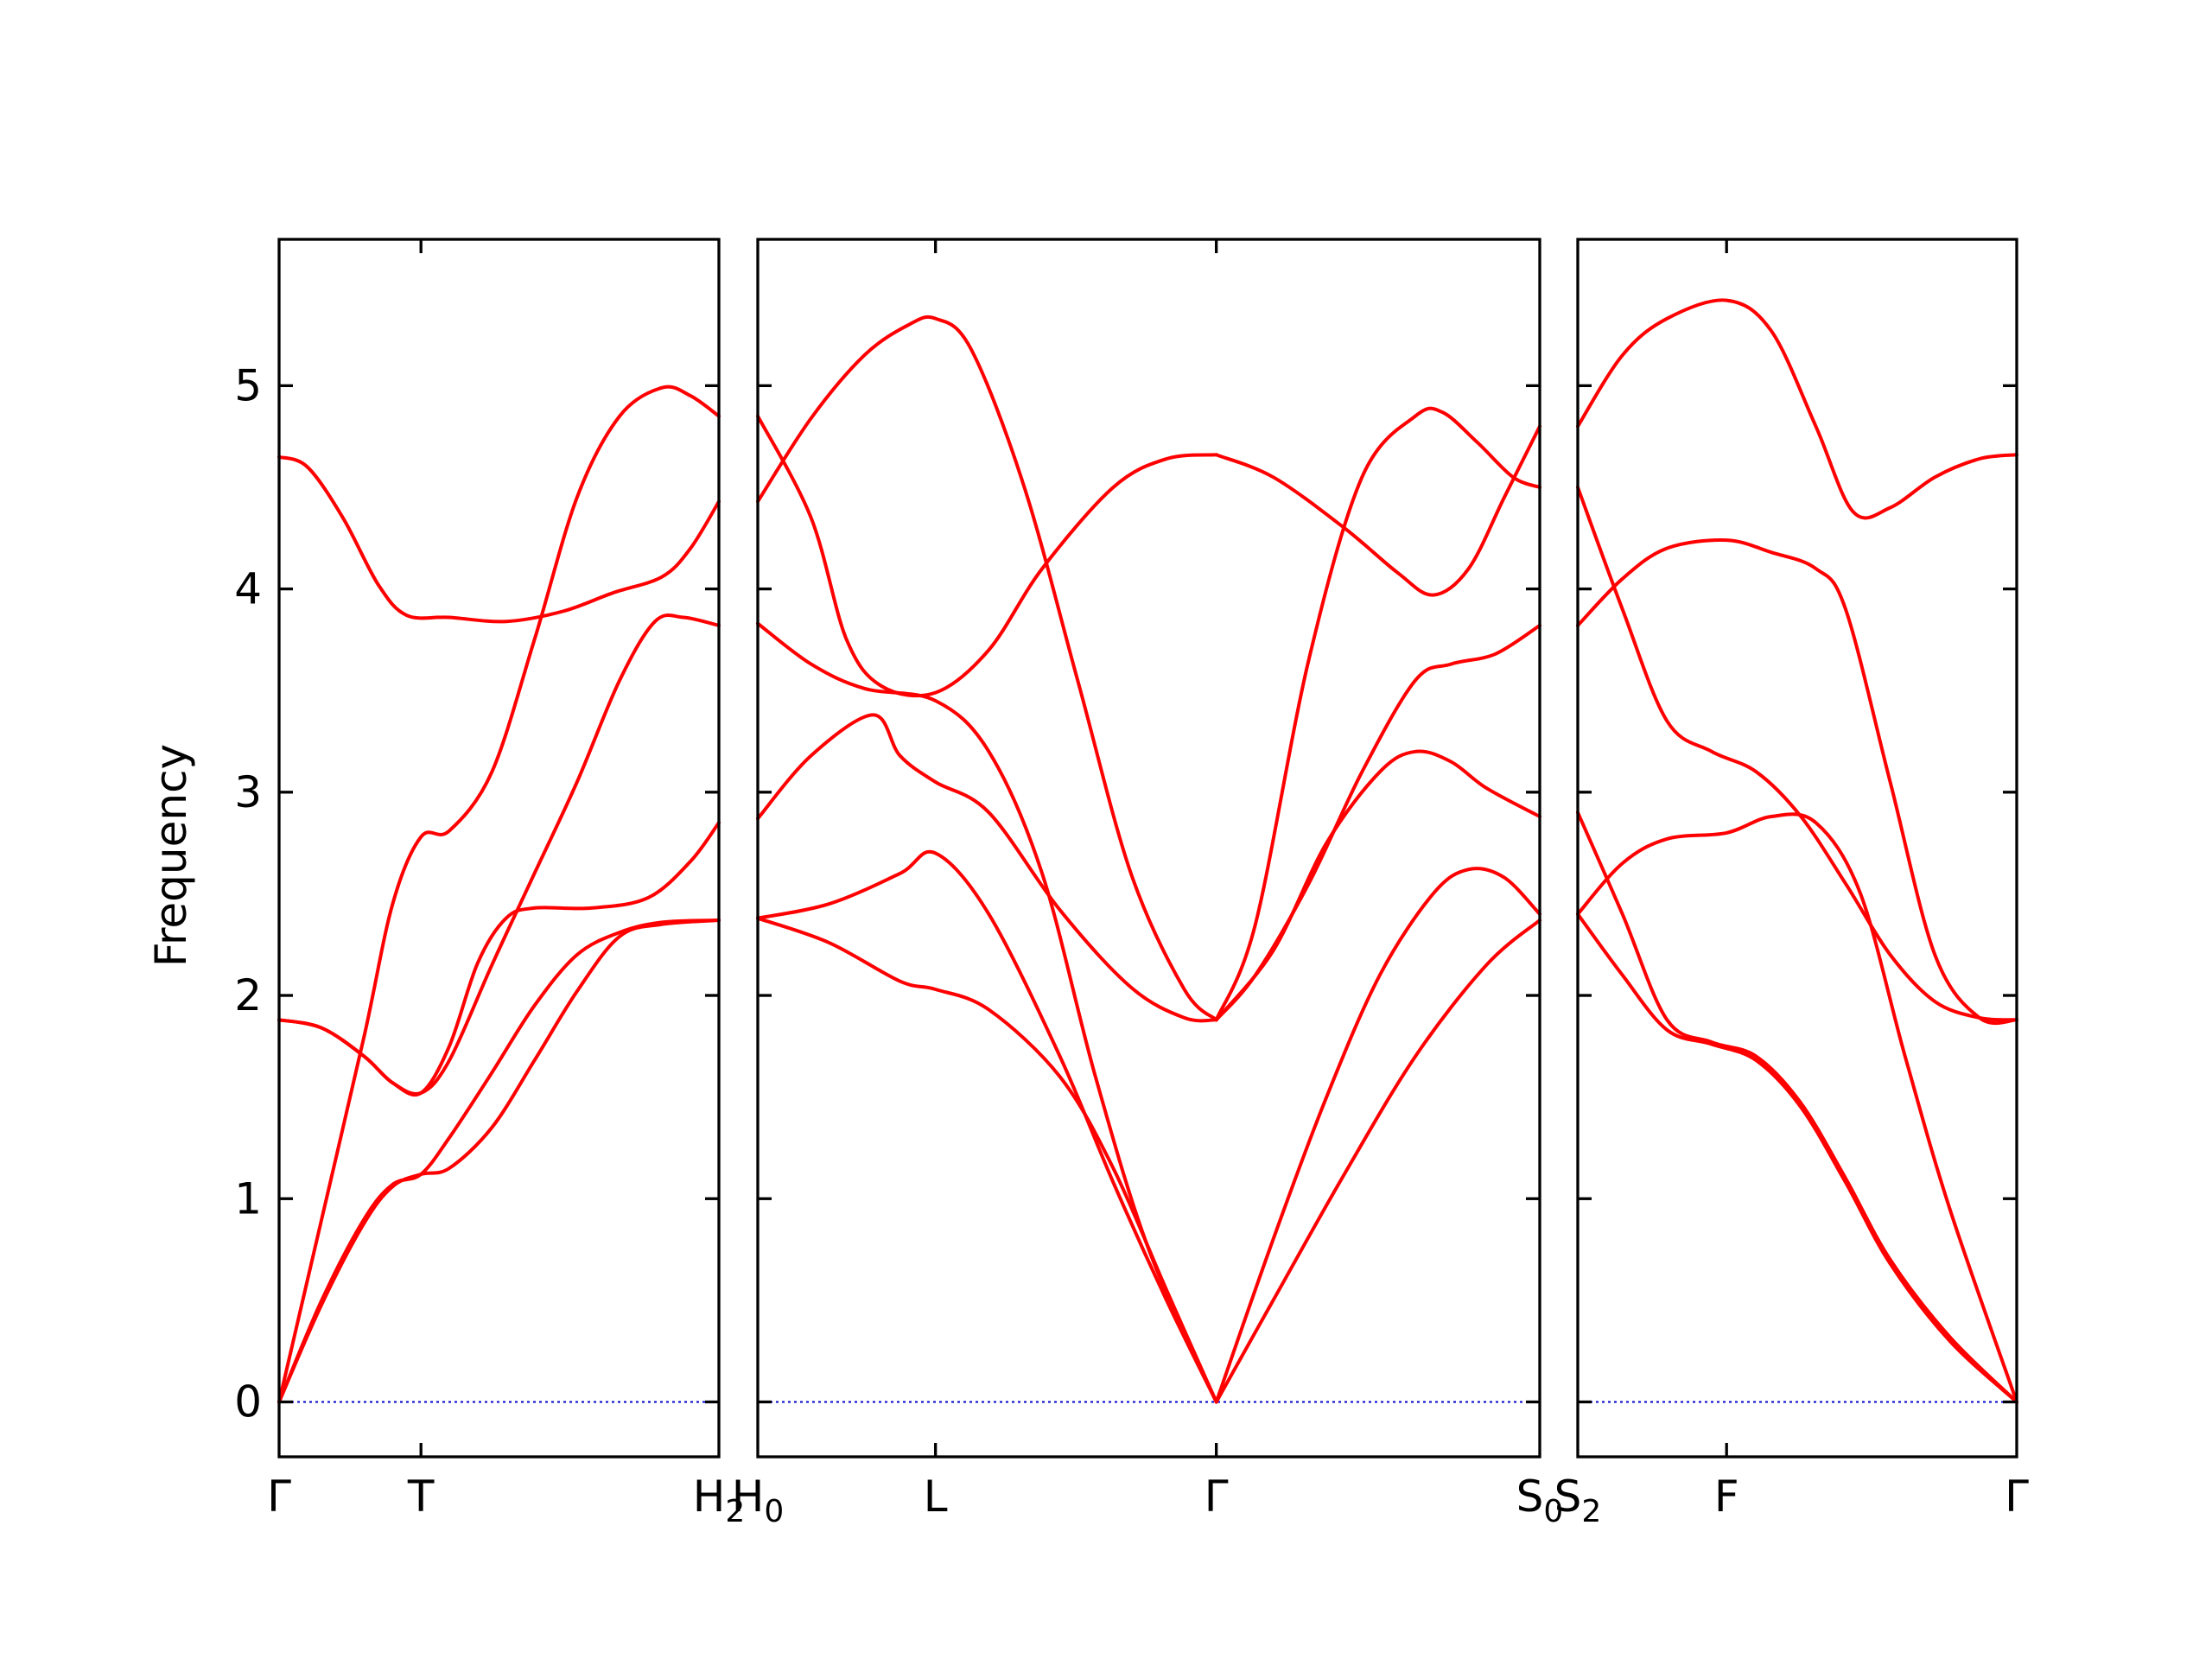 The image size is (2212, 1659). I want to click on y-tick-label: 1, so click(248, 1198).